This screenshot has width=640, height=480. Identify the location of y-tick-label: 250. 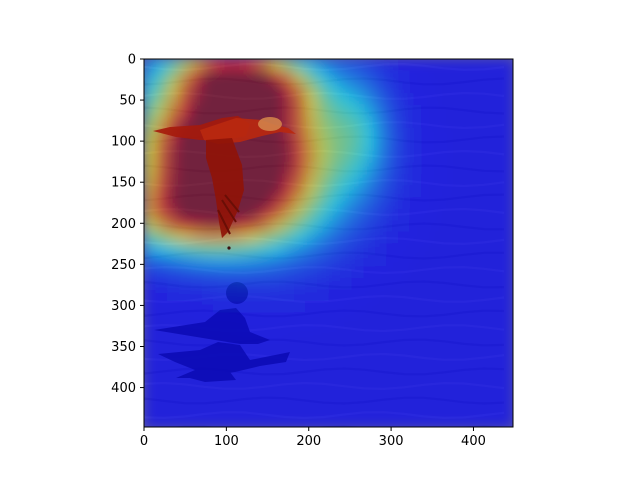
(123, 265).